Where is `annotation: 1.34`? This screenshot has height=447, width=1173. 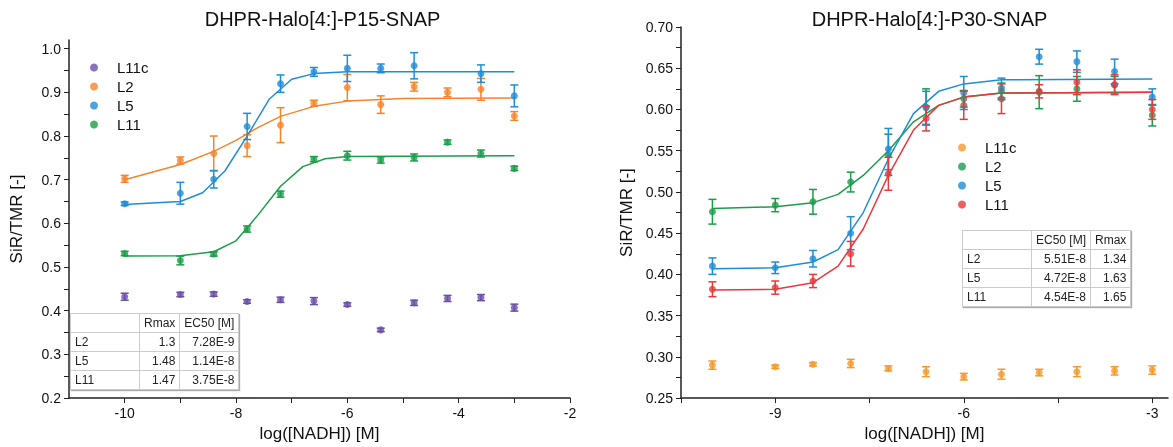
annotation: 1.34 is located at coordinates (1110, 259).